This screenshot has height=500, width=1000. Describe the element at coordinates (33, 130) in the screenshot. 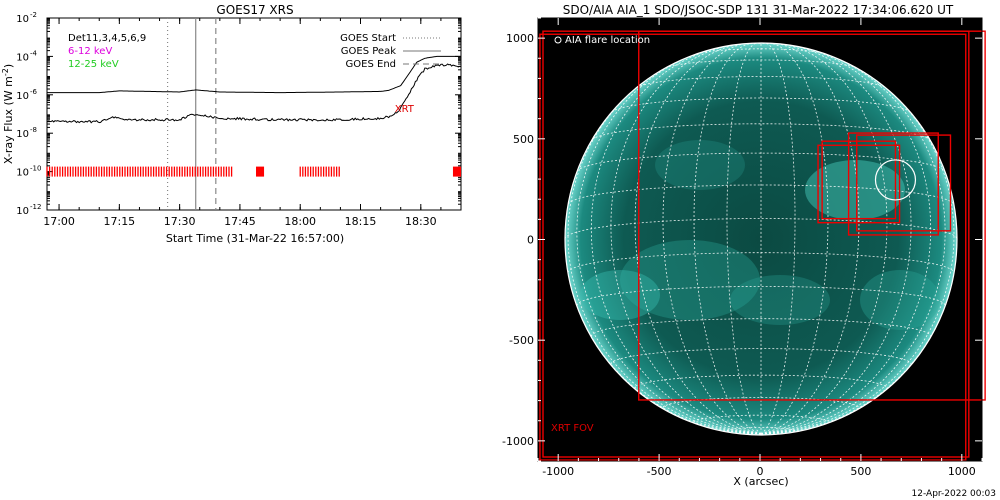

I see `y-tick-exponent: -8` at that location.